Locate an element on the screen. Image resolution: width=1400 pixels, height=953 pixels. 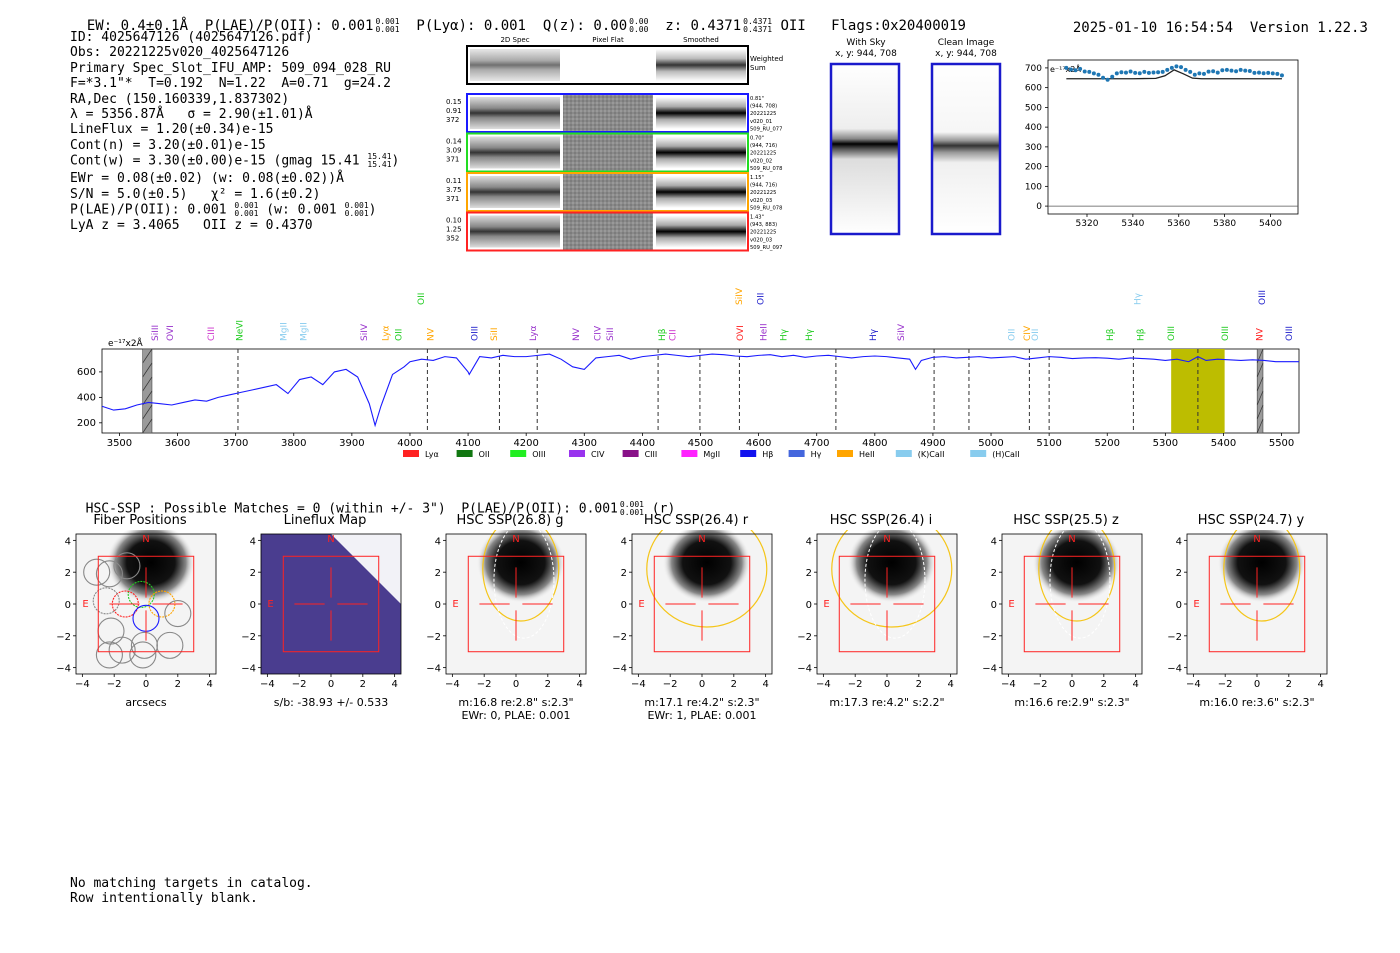
panel-xtick-label: 4 is located at coordinates (950, 684).